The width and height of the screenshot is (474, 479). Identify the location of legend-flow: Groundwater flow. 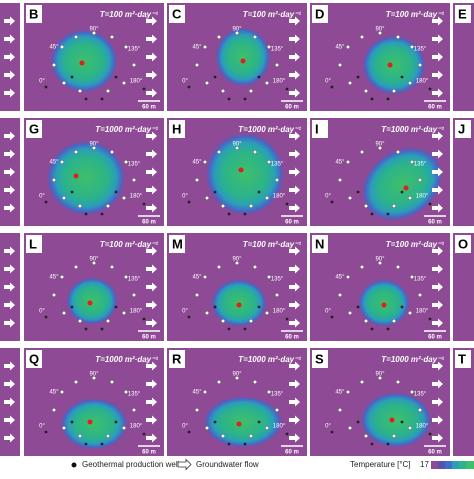
(227, 464).